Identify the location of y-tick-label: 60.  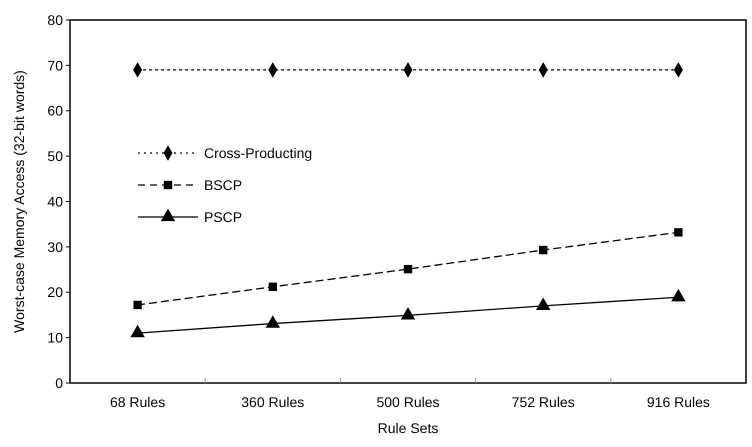
(55, 110).